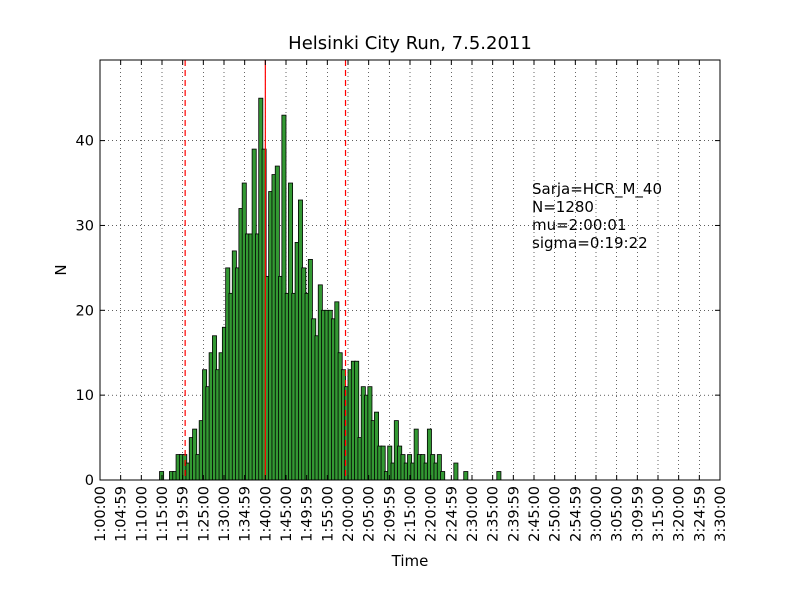 The image size is (800, 600). What do you see at coordinates (514, 514) in the screenshot?
I see `x-tick-label: 2:39:59` at bounding box center [514, 514].